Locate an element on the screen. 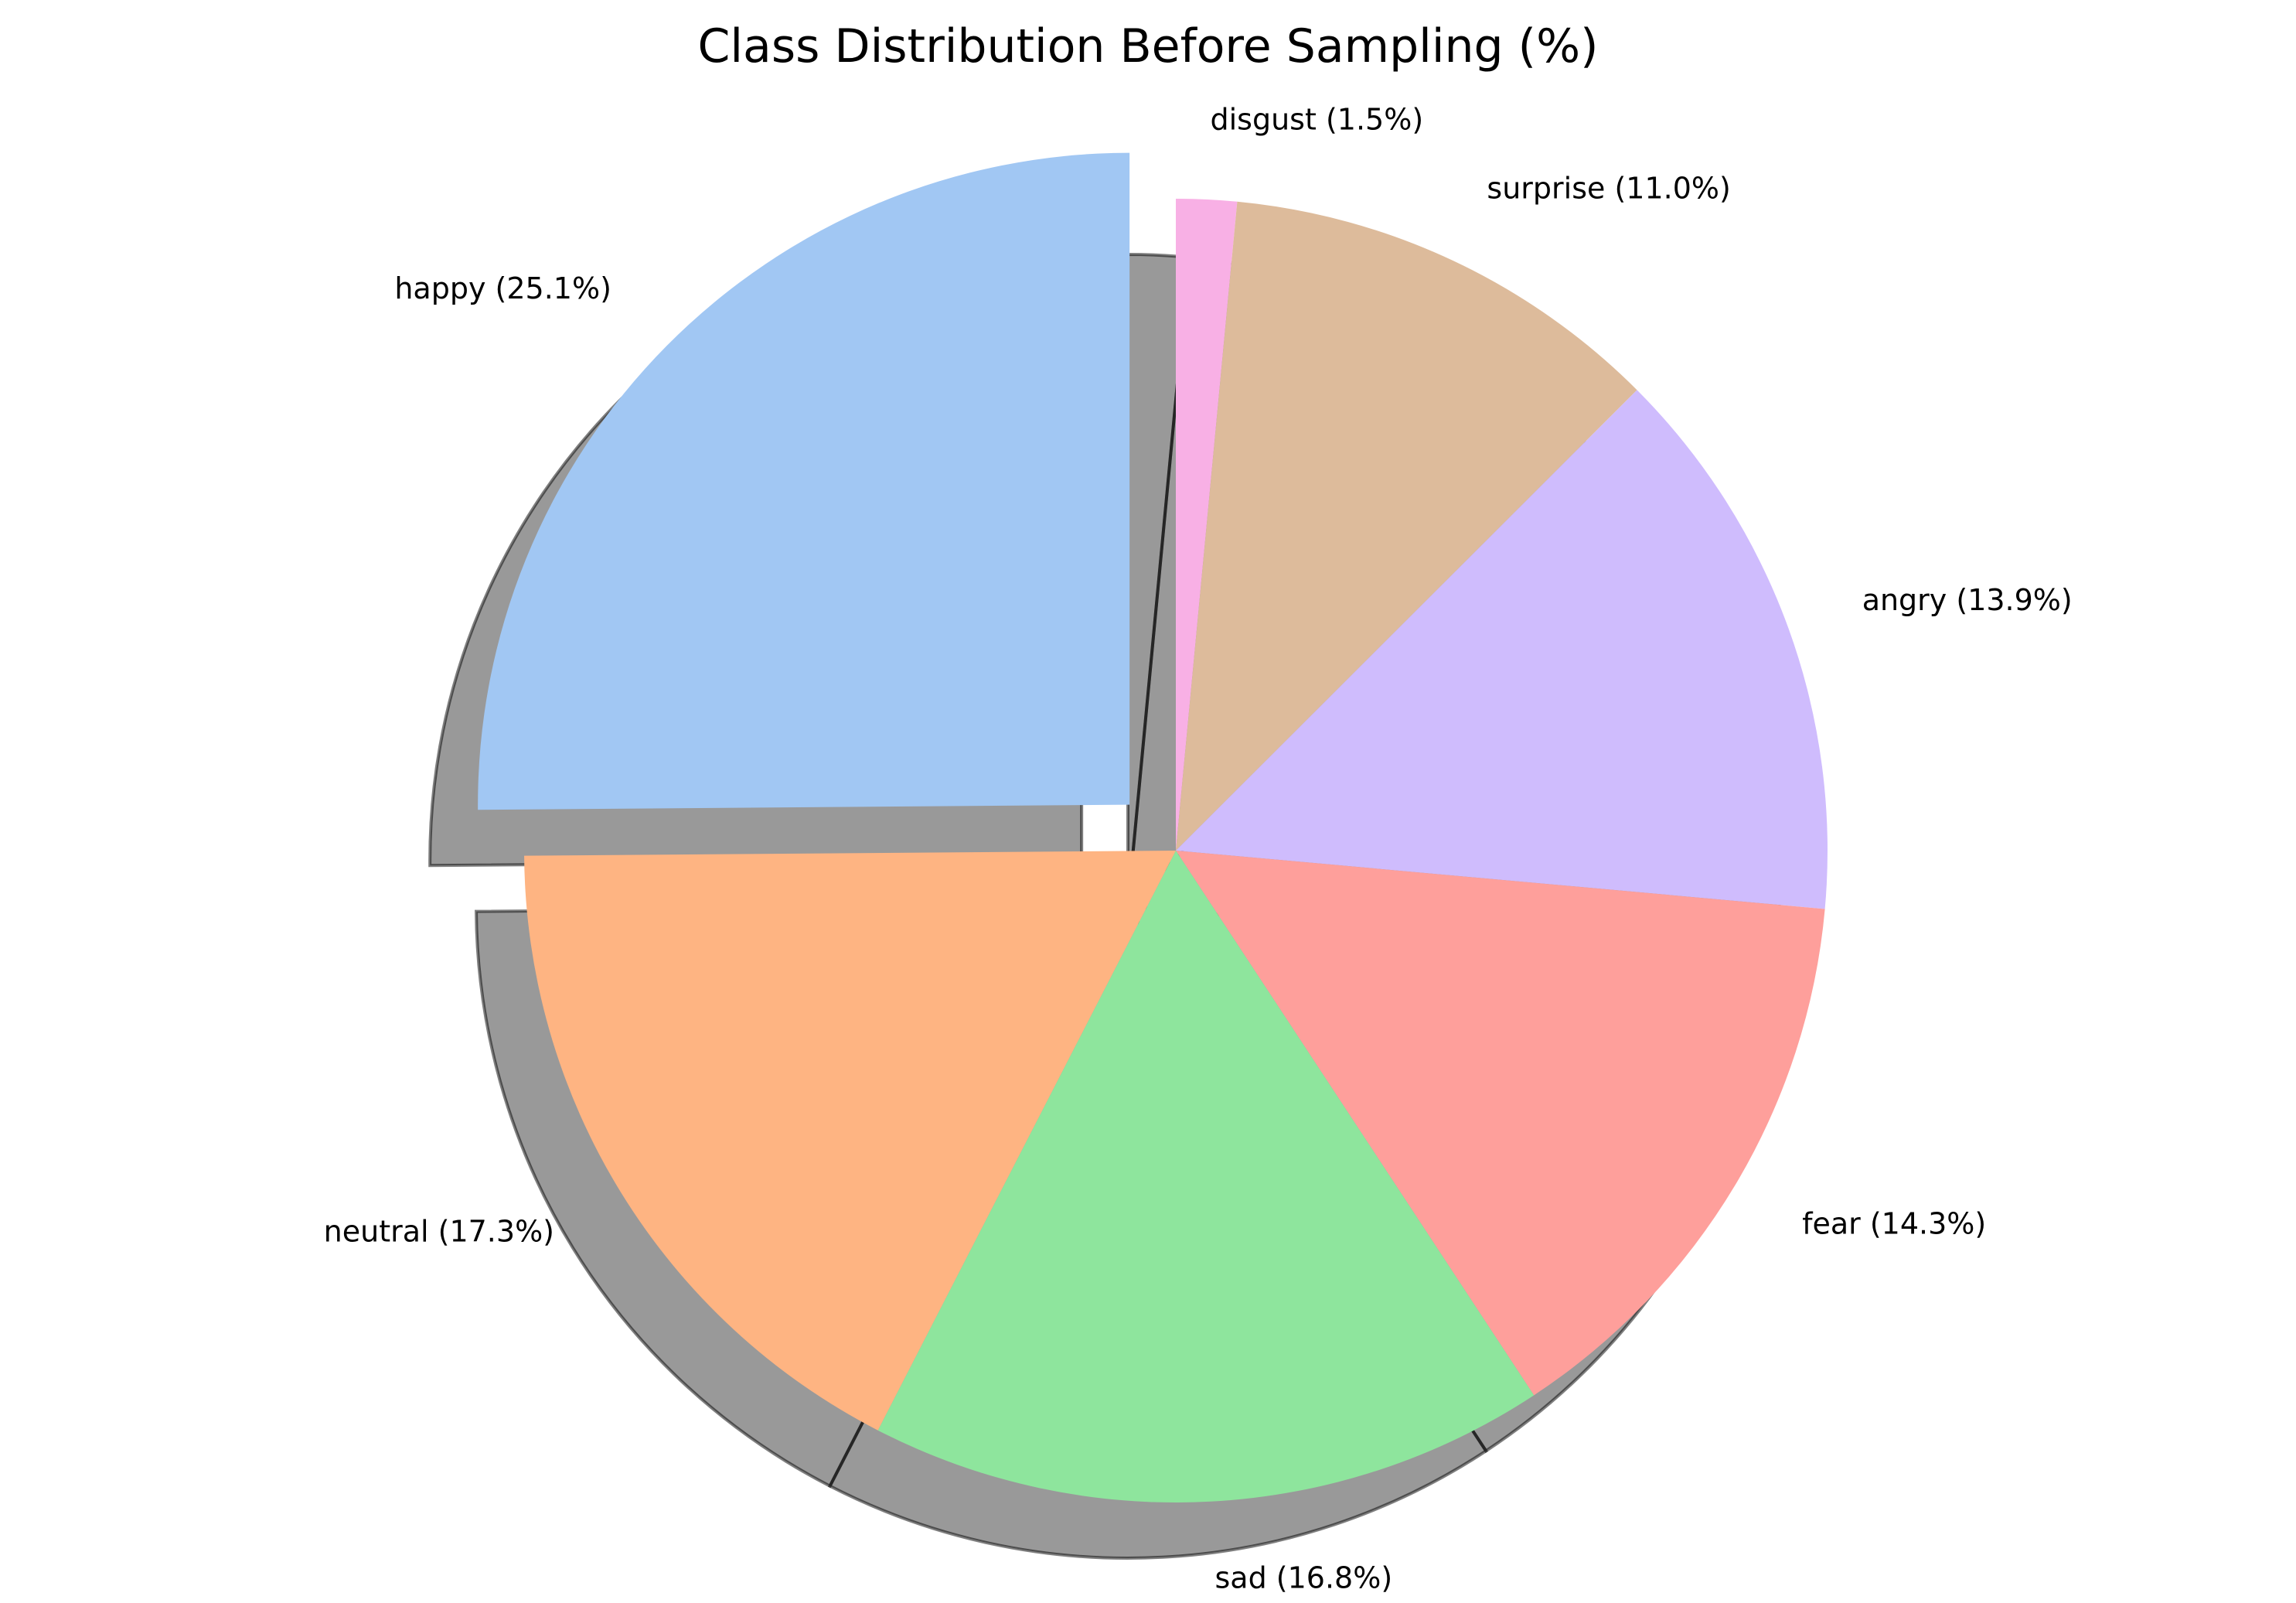 The image size is (2296, 1603). slice-label-angry: angry (13.9%) is located at coordinates (1967, 600).